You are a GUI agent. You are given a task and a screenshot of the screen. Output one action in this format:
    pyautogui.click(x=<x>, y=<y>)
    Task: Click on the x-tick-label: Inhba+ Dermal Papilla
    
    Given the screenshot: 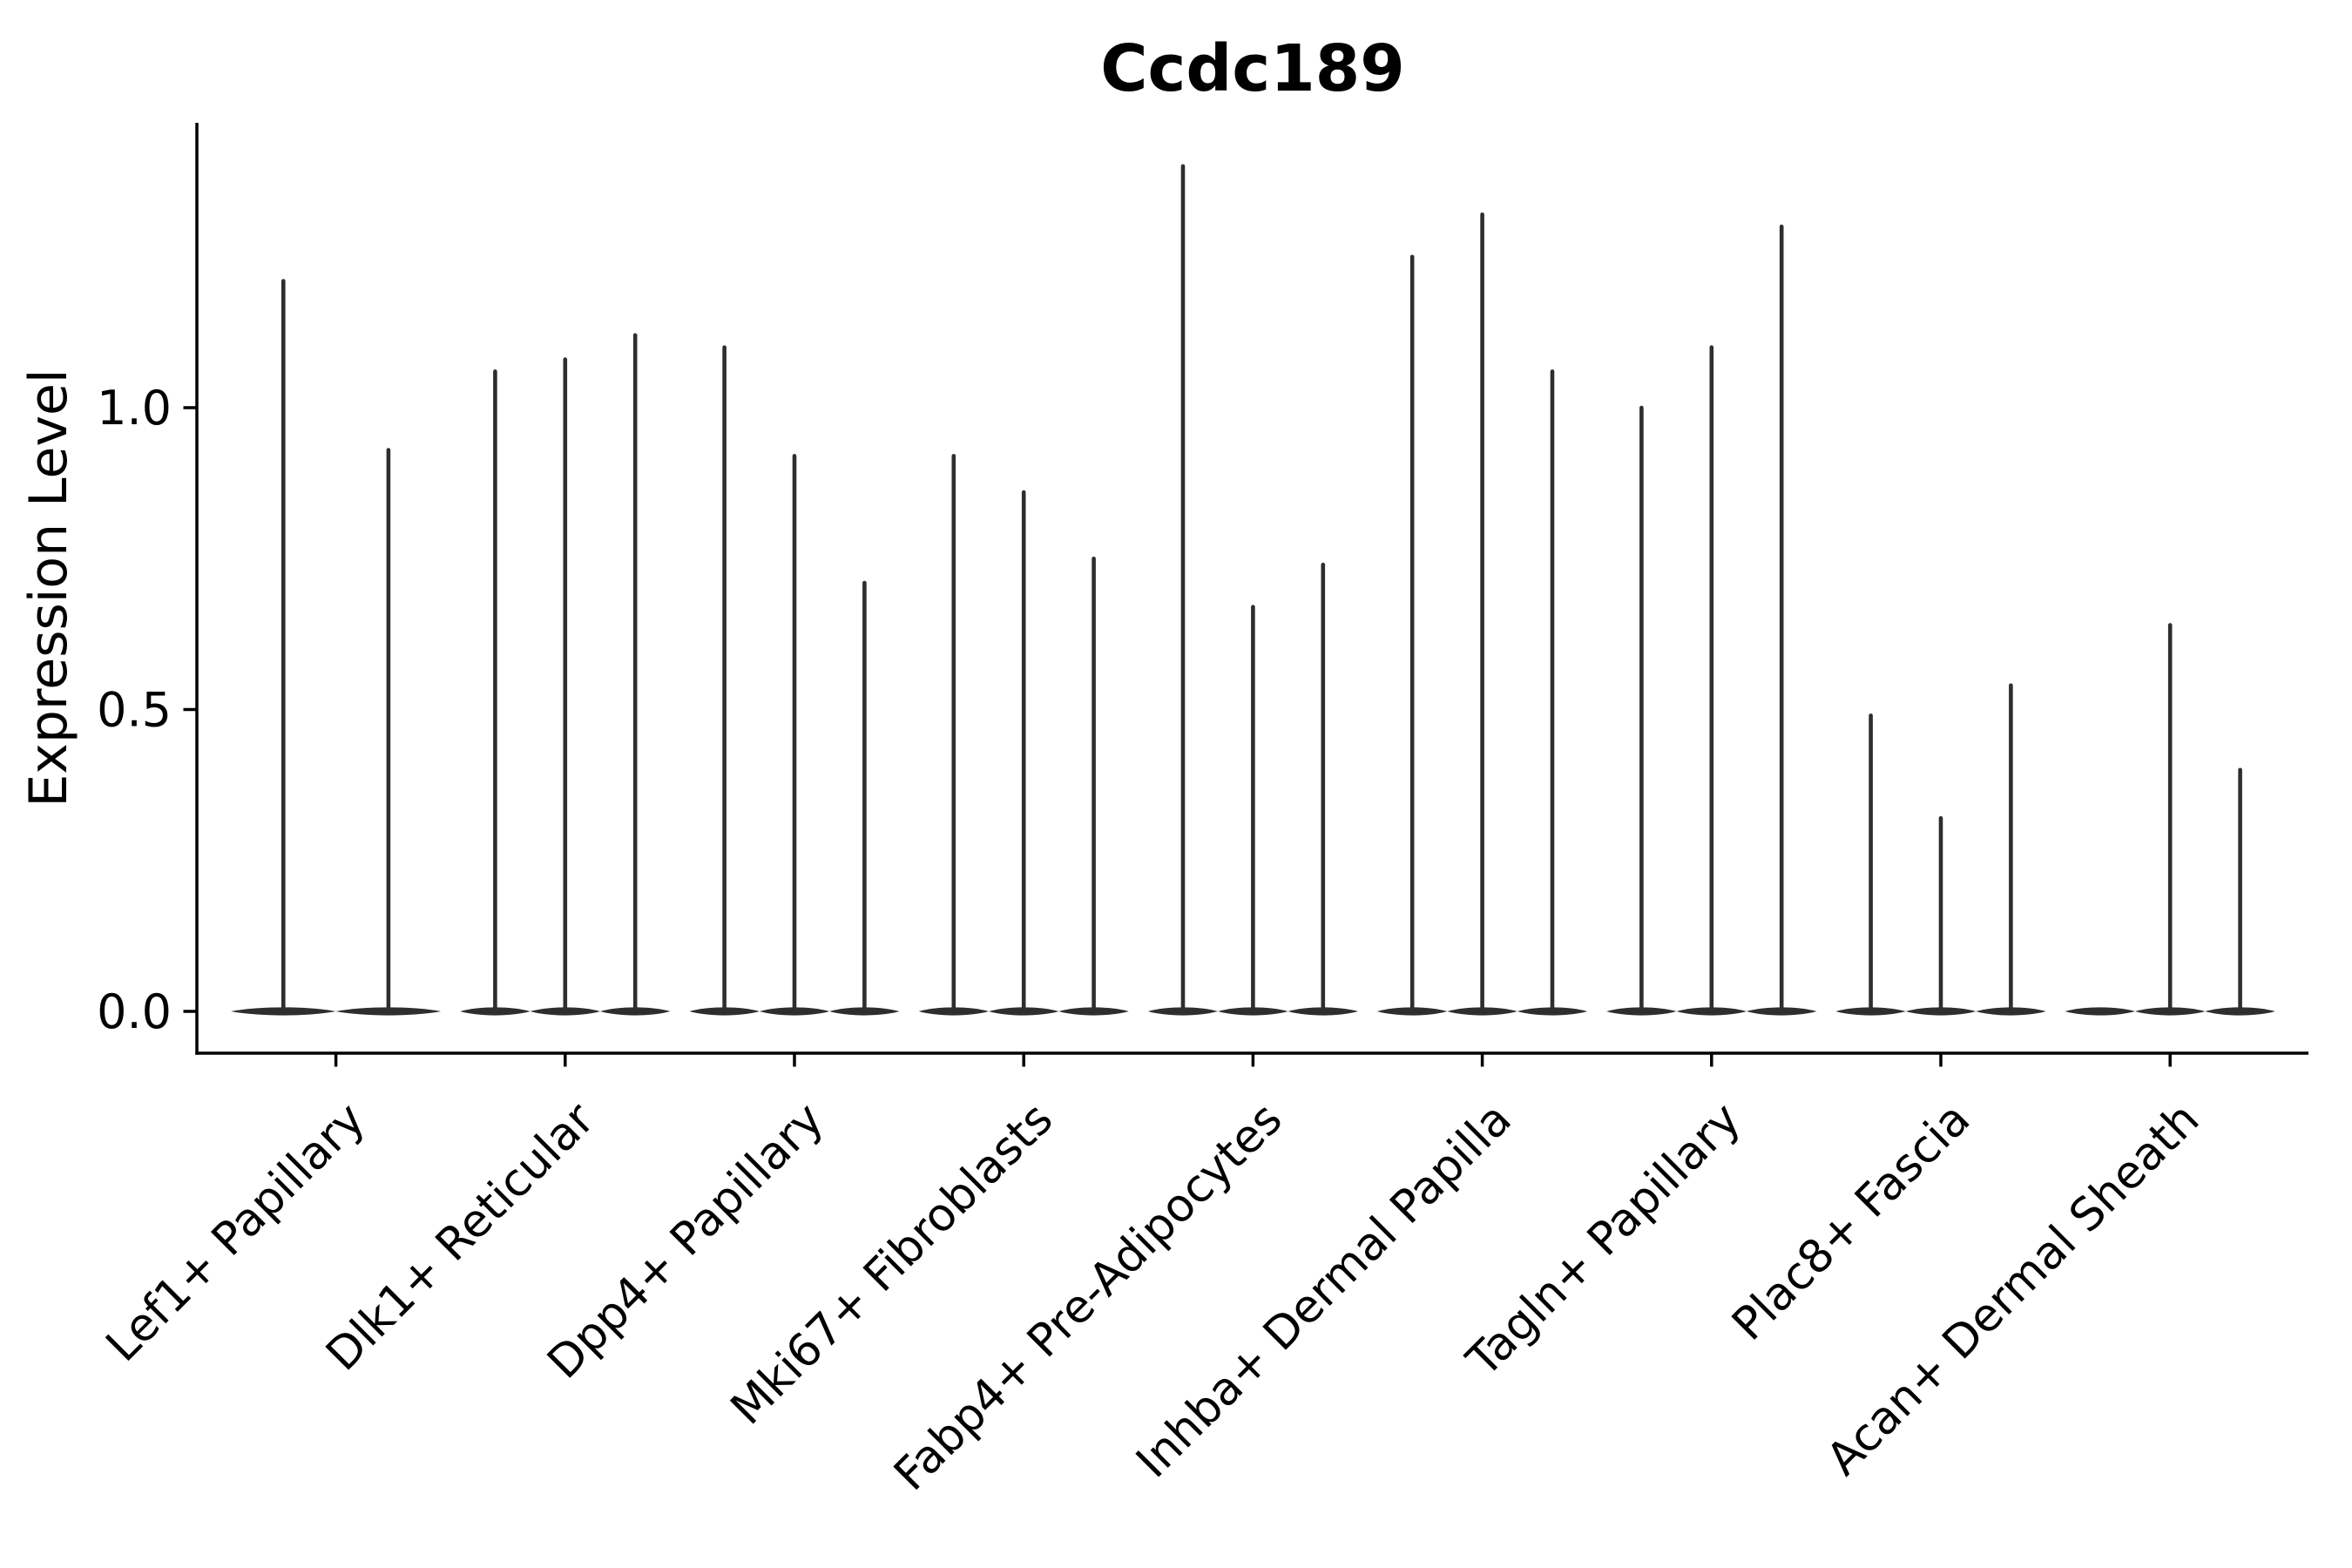 What is the action you would take?
    pyautogui.click(x=1323, y=1290)
    